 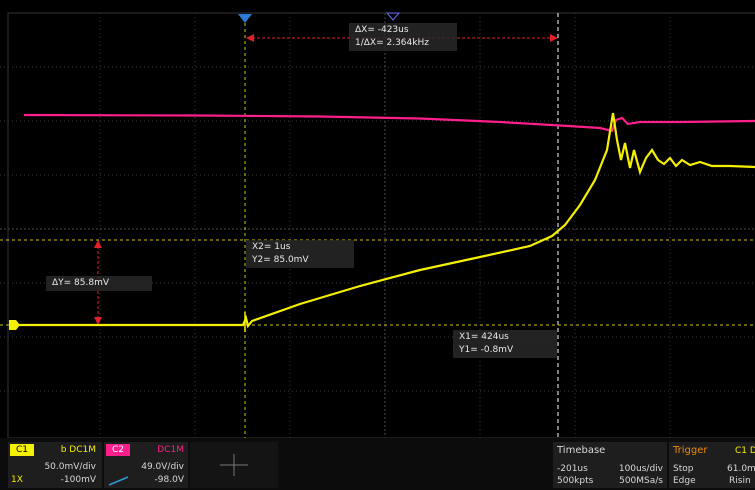 I want to click on timebase-sample-rate: 500MSa/s, so click(x=641, y=481).